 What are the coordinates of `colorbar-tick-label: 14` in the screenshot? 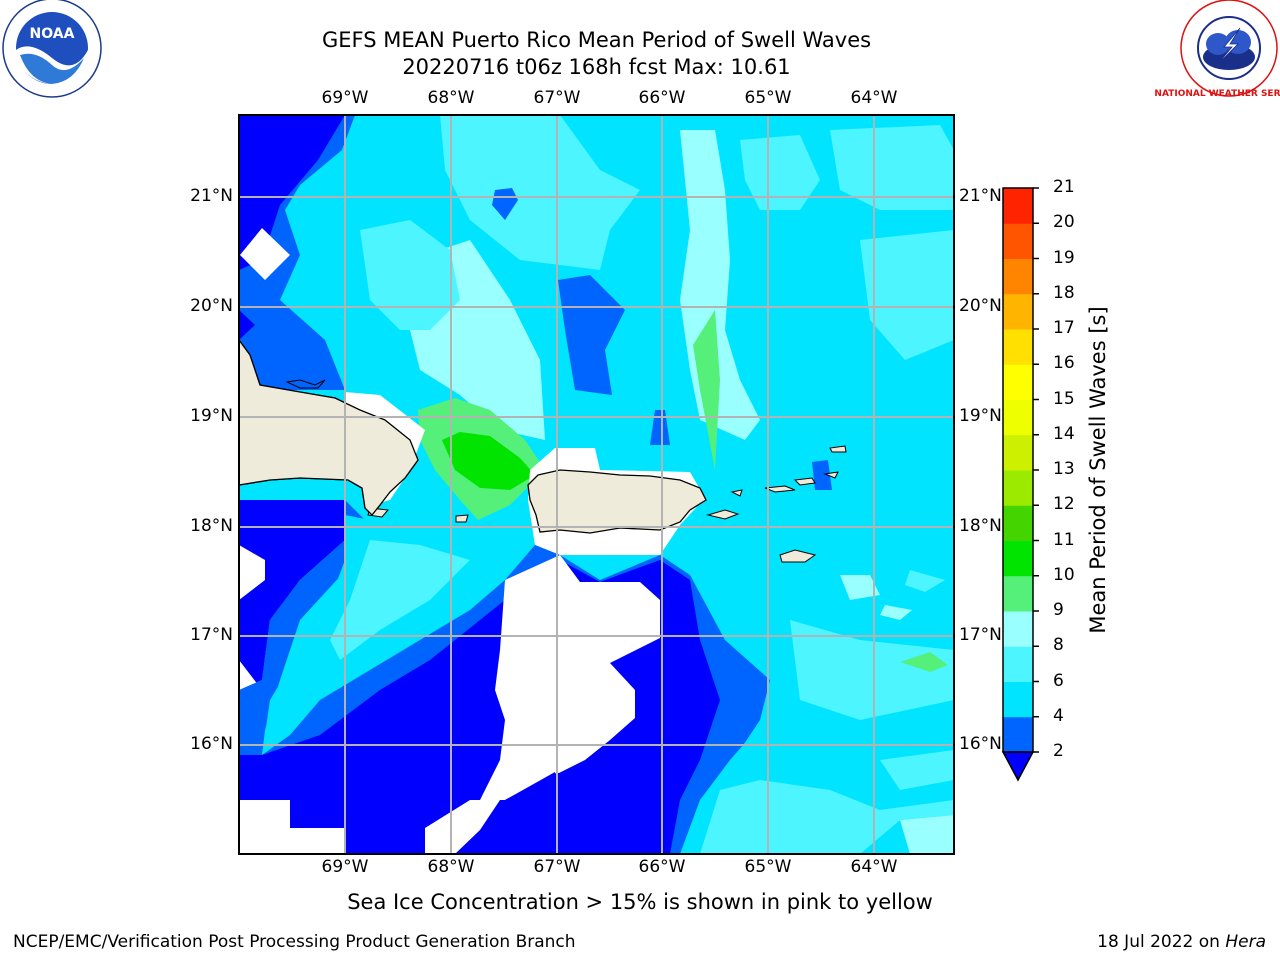 It's located at (1064, 433).